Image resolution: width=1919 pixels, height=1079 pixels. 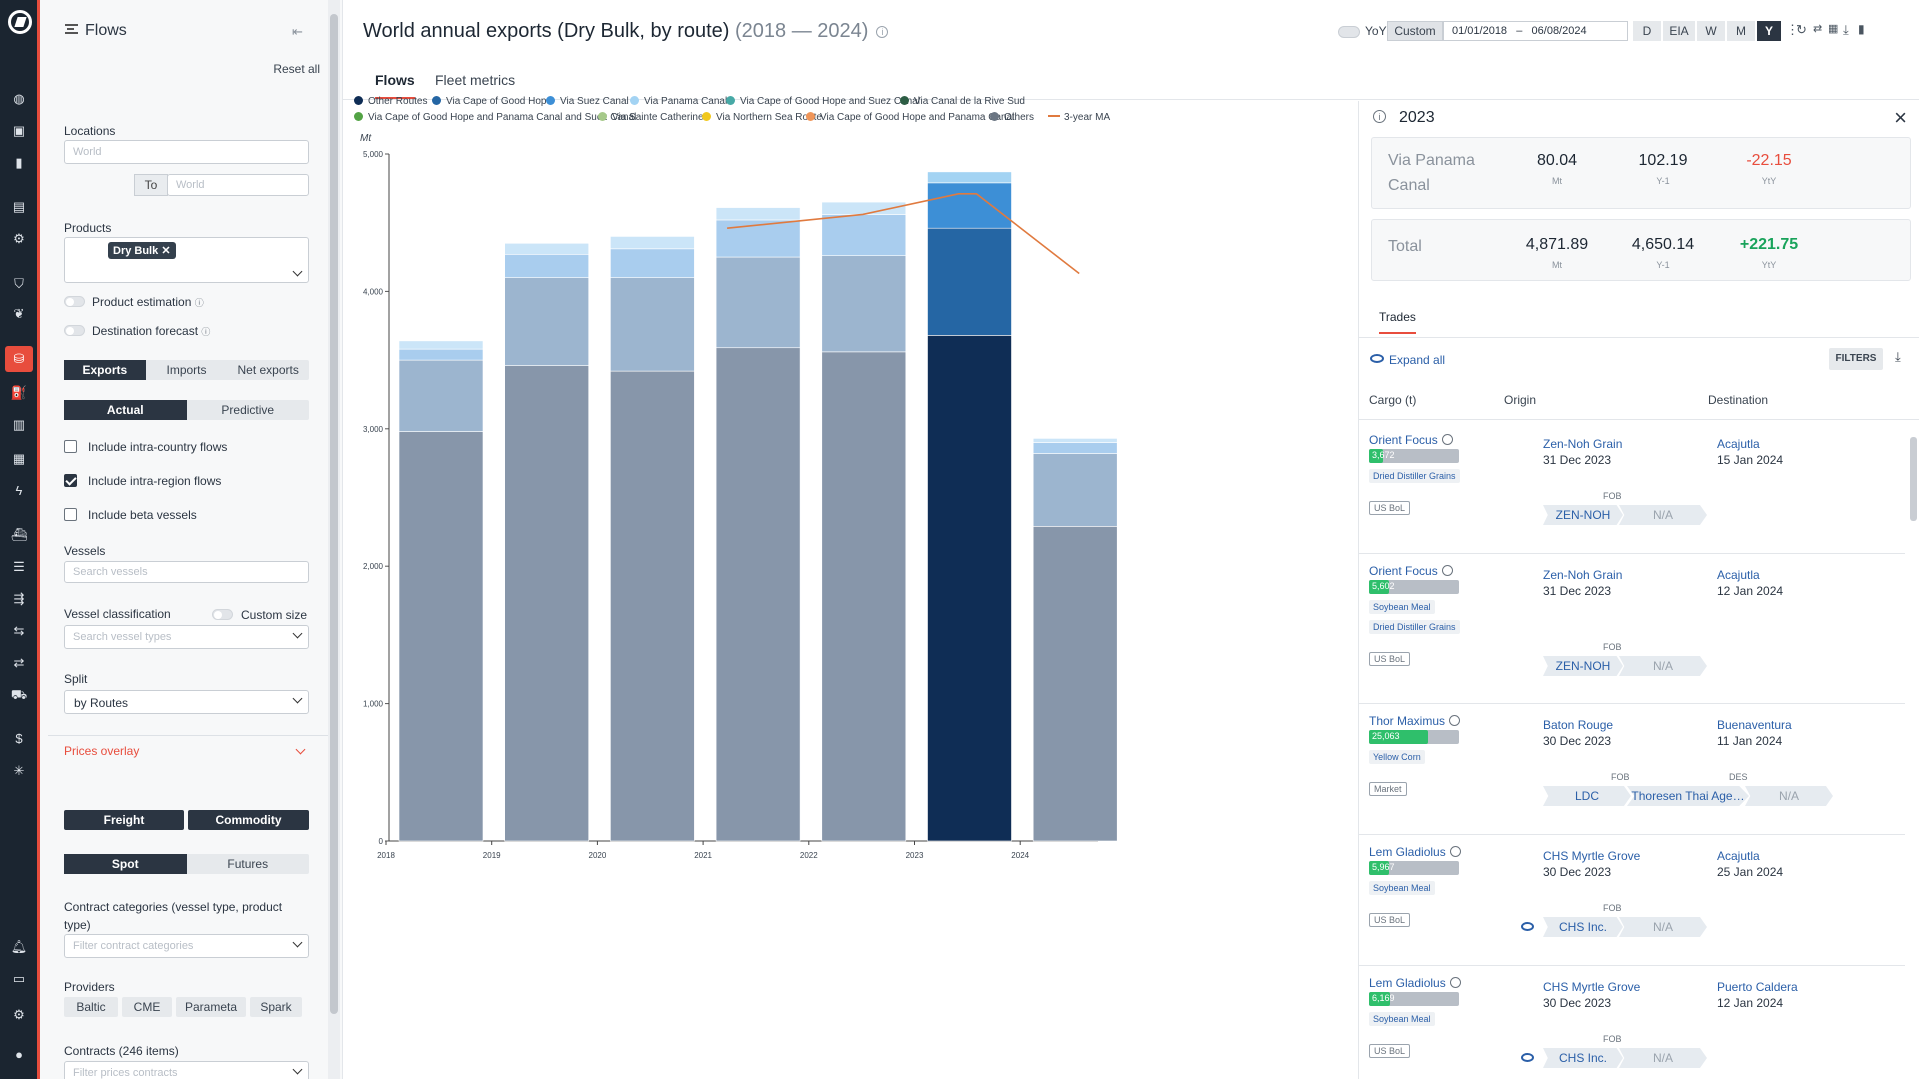 What do you see at coordinates (1757, 987) in the screenshot?
I see `destination-name: Puerto Caldera` at bounding box center [1757, 987].